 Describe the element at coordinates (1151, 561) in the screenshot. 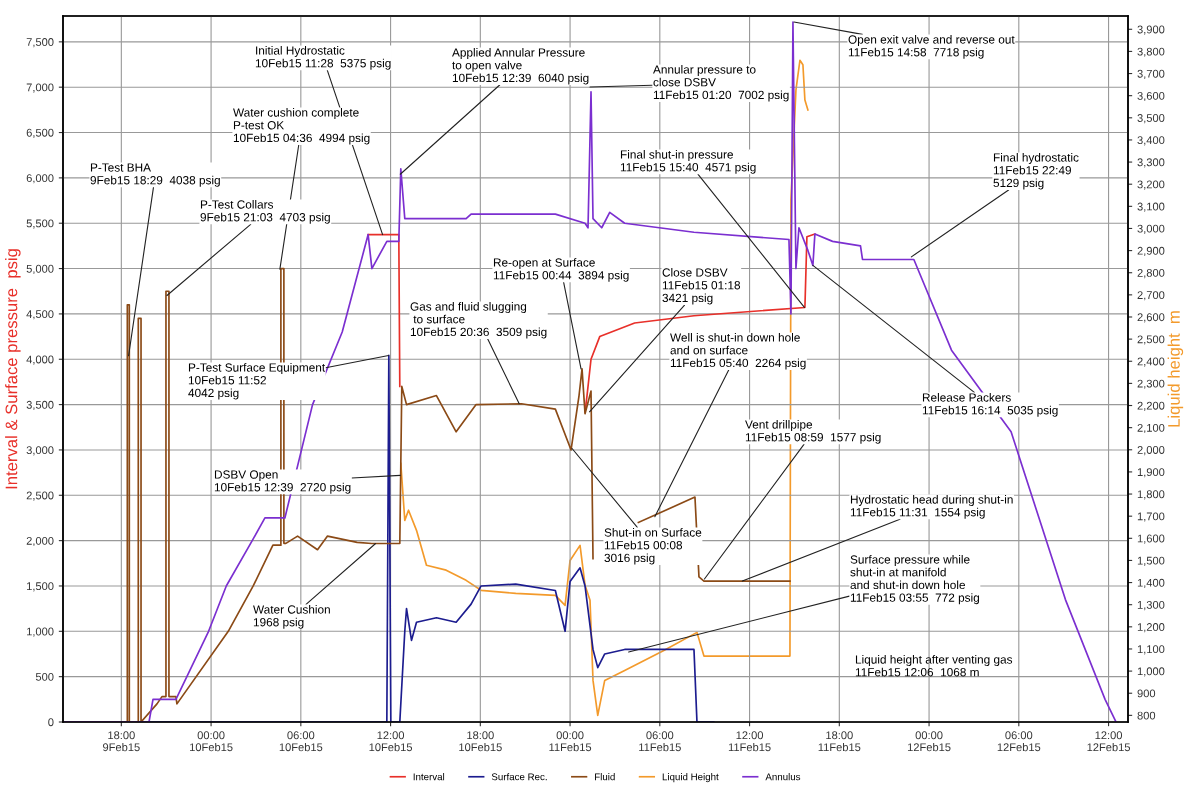

I see `y2-tick-label: 1,500` at that location.